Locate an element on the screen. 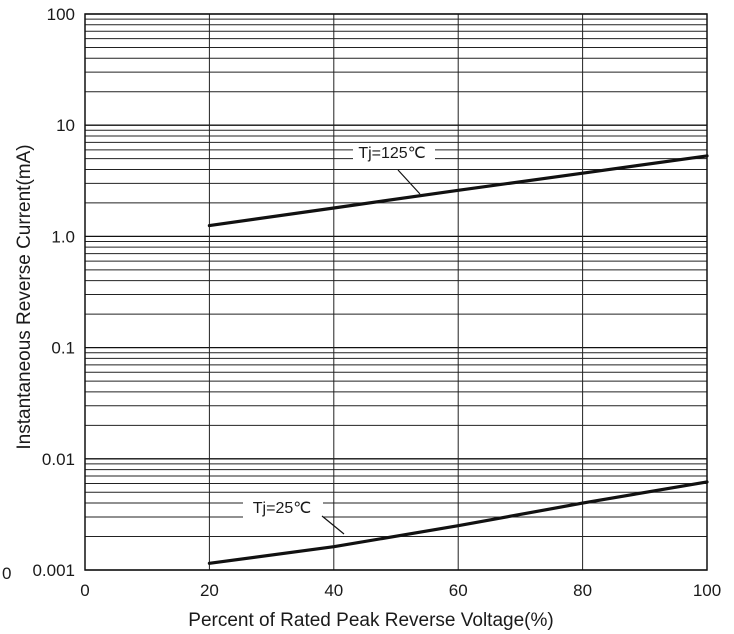 This screenshot has width=734, height=634. y-tick-label: 10 is located at coordinates (65, 125).